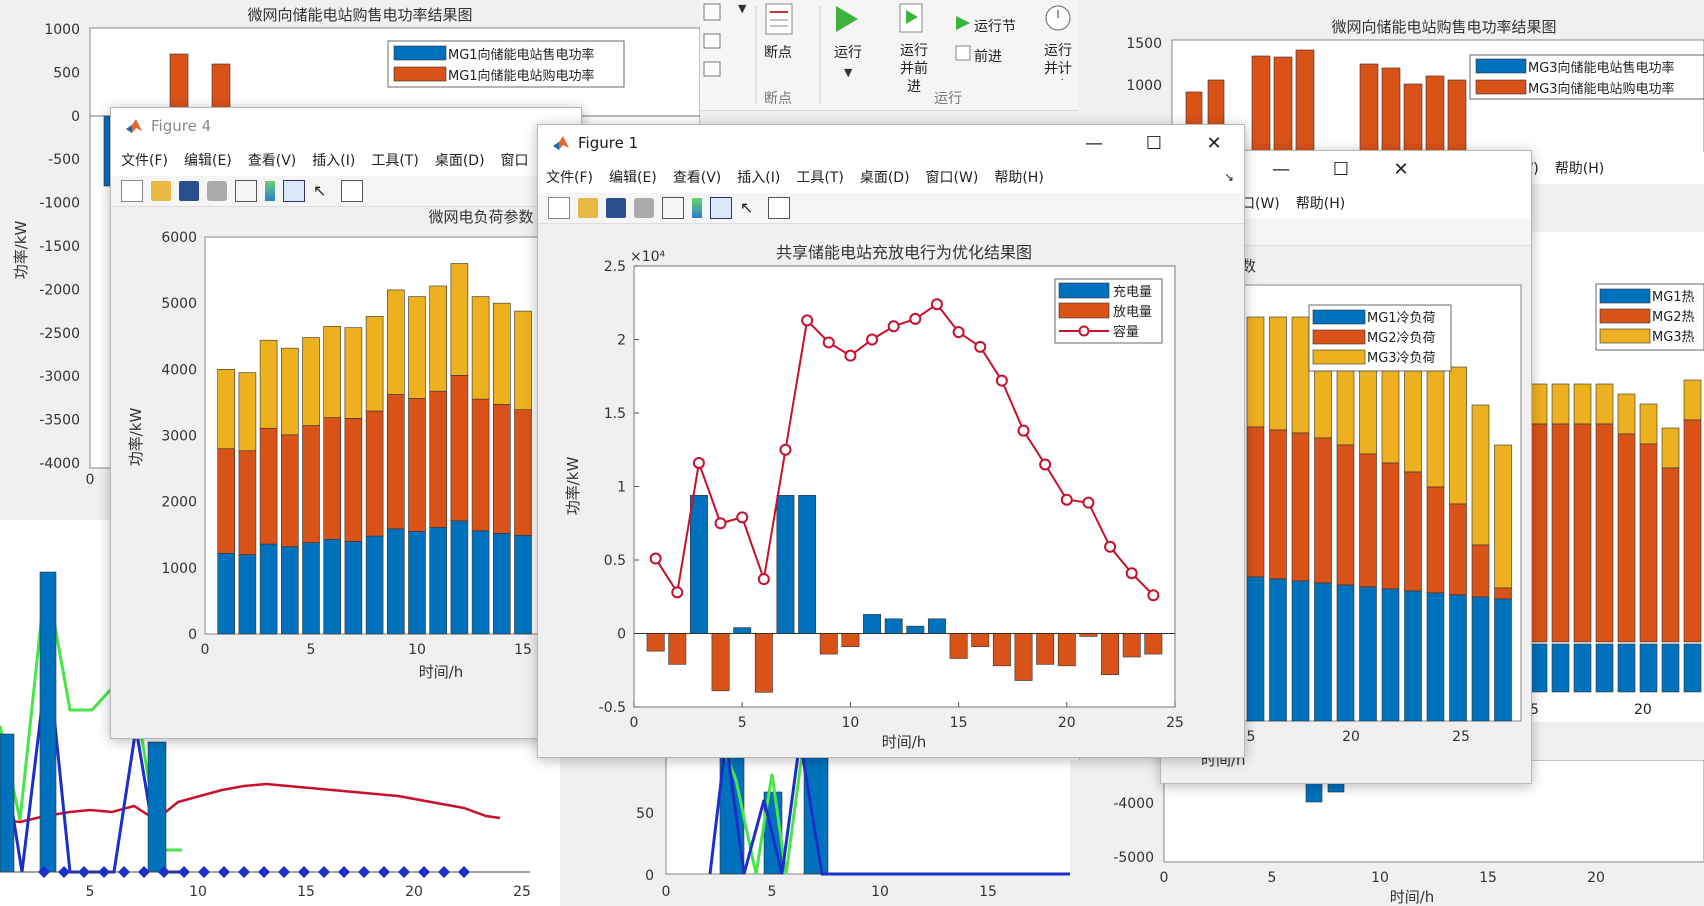 This screenshot has width=1704, height=906. What do you see at coordinates (334, 161) in the screenshot?
I see `fig4-menu-insert: 插入(I)` at bounding box center [334, 161].